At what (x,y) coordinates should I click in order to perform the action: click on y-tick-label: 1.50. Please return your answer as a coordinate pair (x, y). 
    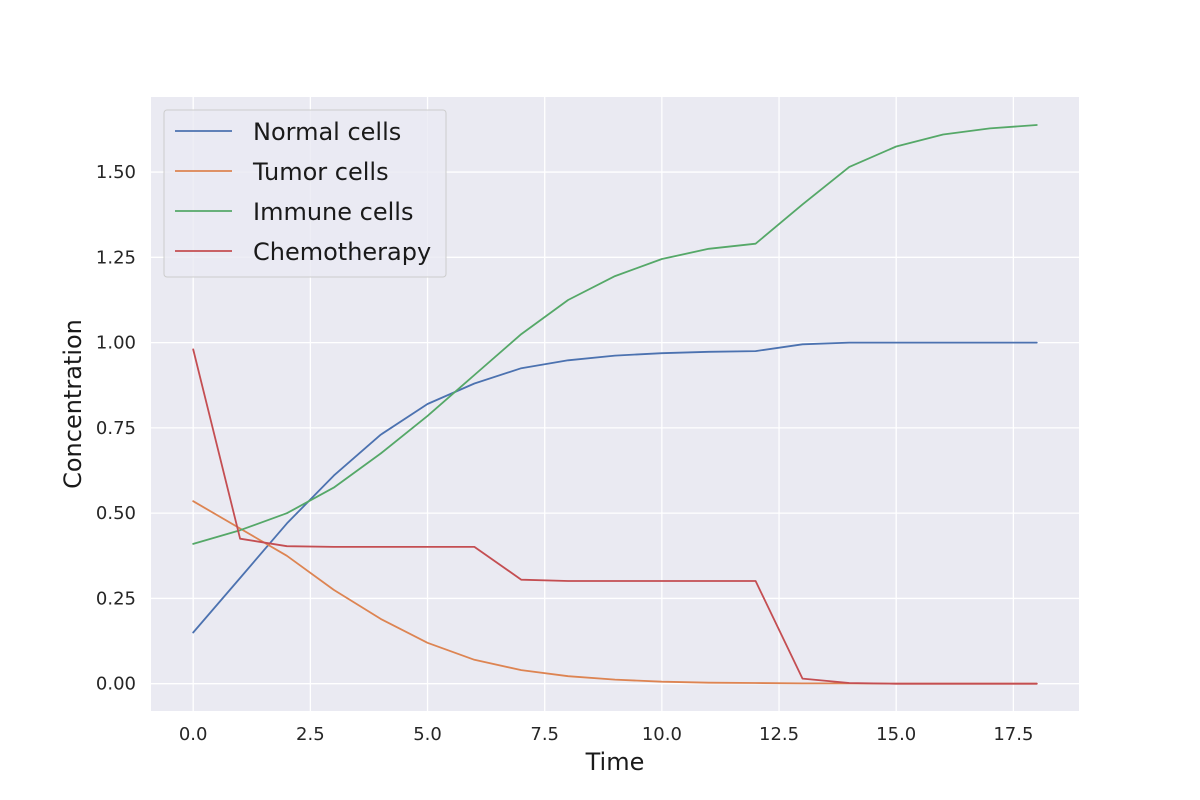
    Looking at the image, I should click on (116, 172).